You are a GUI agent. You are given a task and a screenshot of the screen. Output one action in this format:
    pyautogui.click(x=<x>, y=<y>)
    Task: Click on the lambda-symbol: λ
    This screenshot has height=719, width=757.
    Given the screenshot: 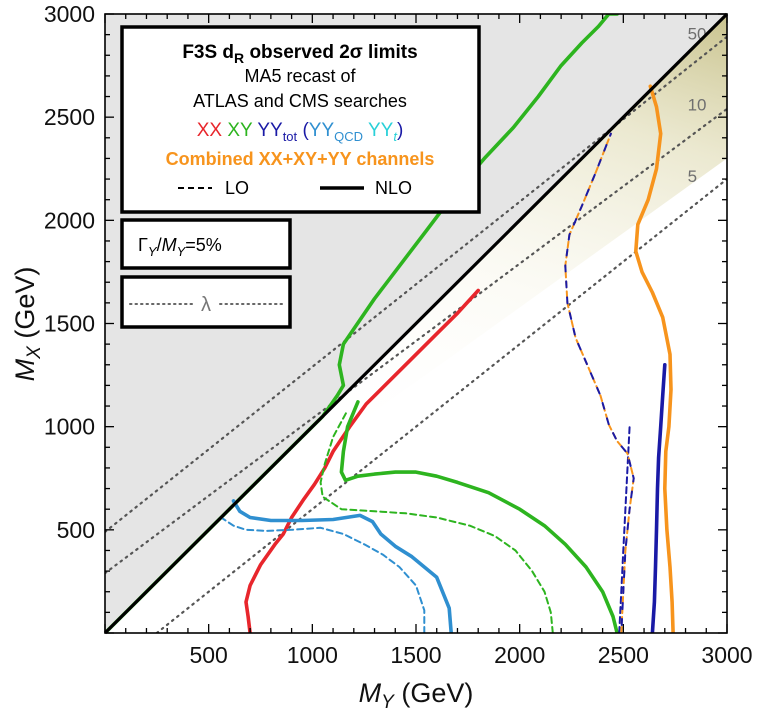 What is the action you would take?
    pyautogui.click(x=206, y=305)
    